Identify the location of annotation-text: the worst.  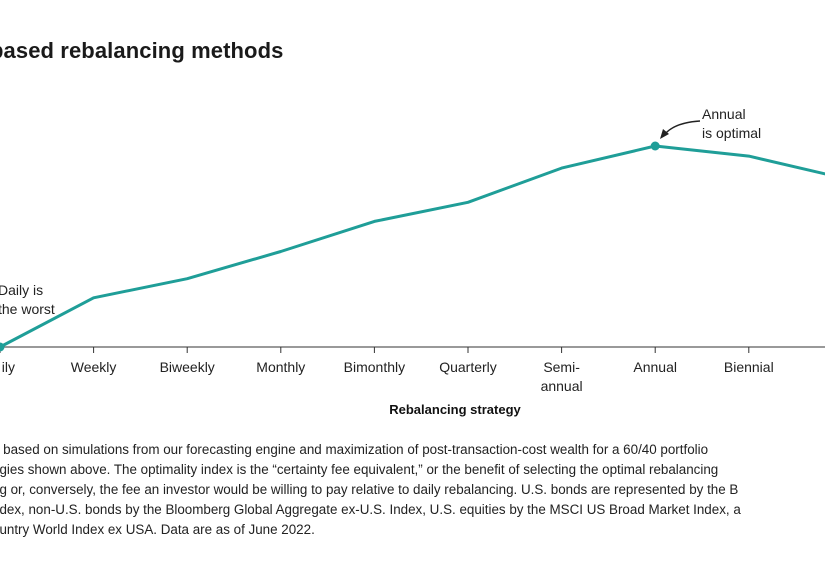
(27, 309).